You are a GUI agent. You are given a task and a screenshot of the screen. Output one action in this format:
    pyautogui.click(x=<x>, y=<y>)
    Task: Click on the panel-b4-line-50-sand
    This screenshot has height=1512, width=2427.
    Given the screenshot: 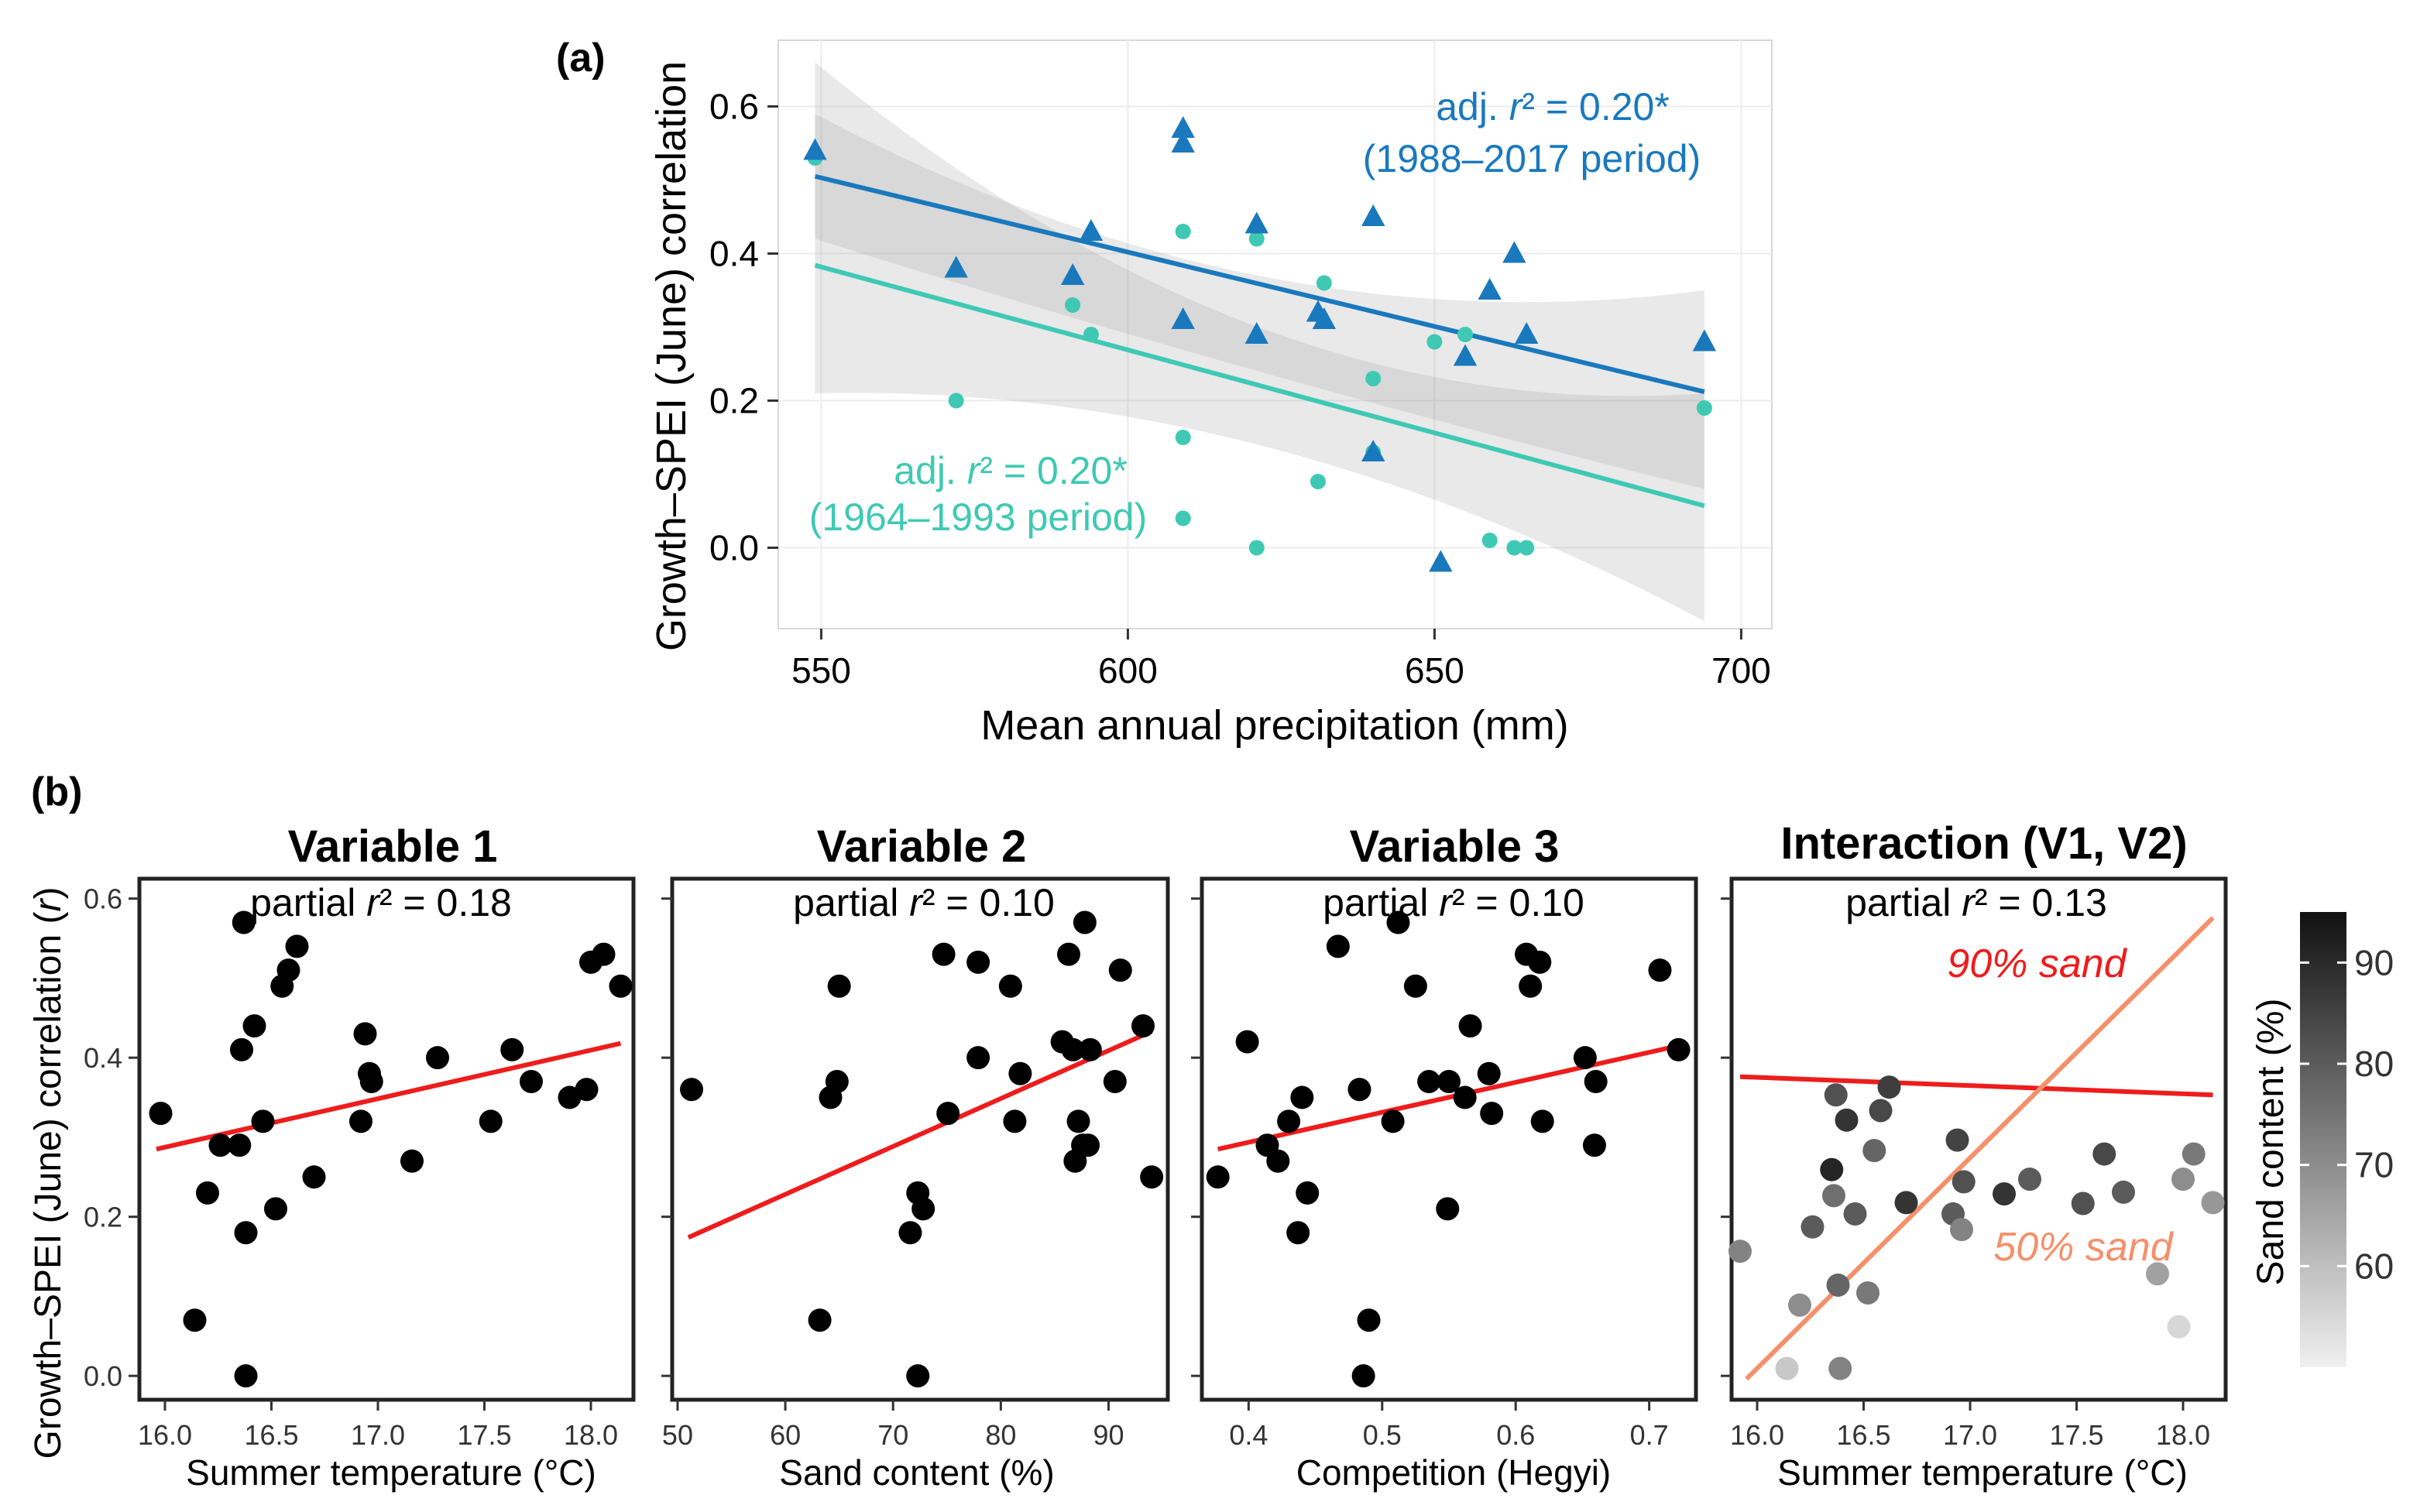 What is the action you would take?
    pyautogui.click(x=1980, y=1148)
    